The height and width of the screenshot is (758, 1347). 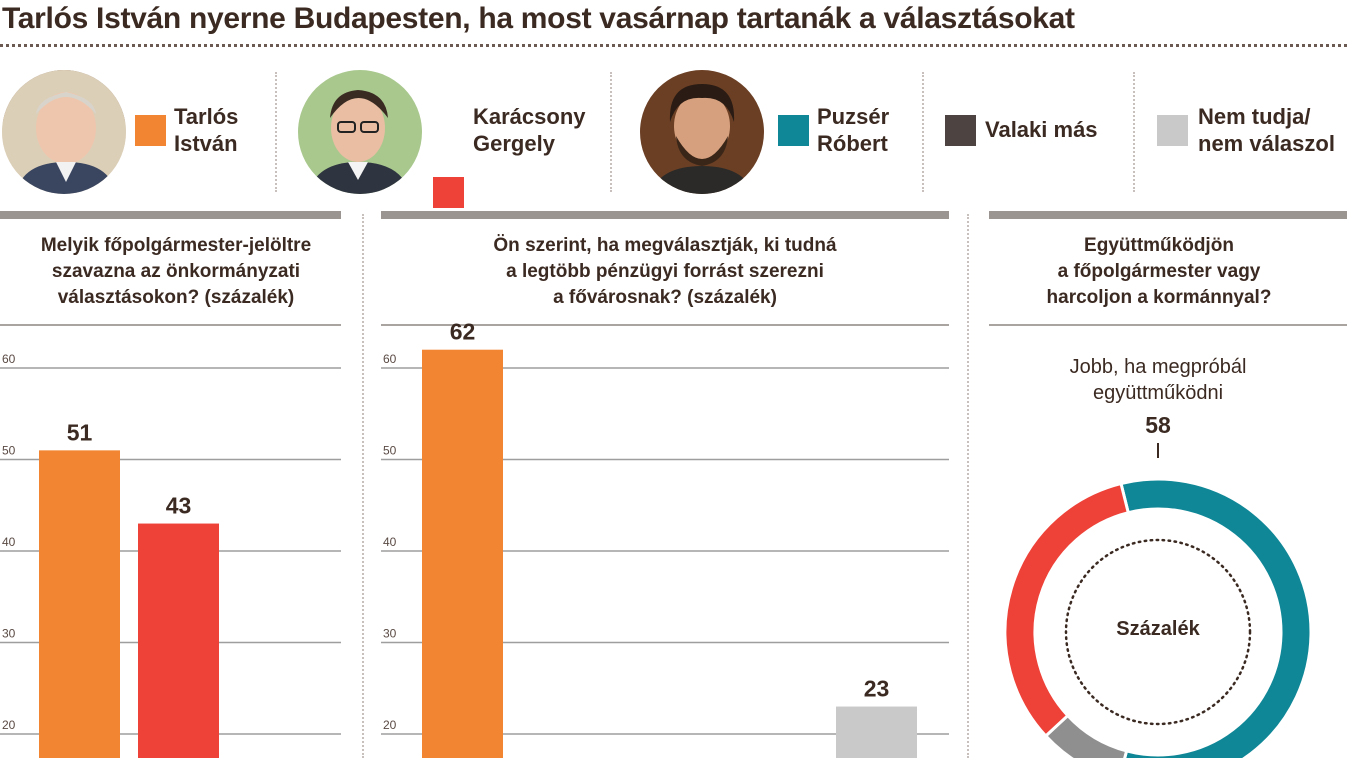 I want to click on panel2-question-line: a fővárosnak? (százalék), so click(x=665, y=297).